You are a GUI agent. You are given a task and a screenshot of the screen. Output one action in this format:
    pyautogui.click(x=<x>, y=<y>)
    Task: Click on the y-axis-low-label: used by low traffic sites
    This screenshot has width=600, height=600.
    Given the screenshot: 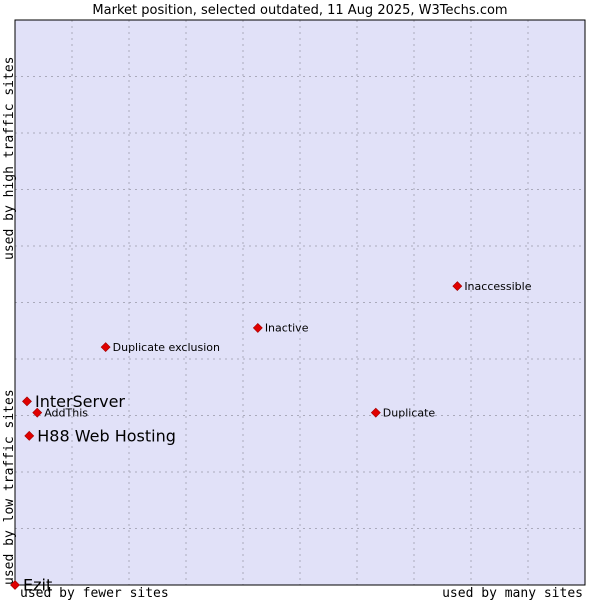 What is the action you would take?
    pyautogui.click(x=9, y=487)
    